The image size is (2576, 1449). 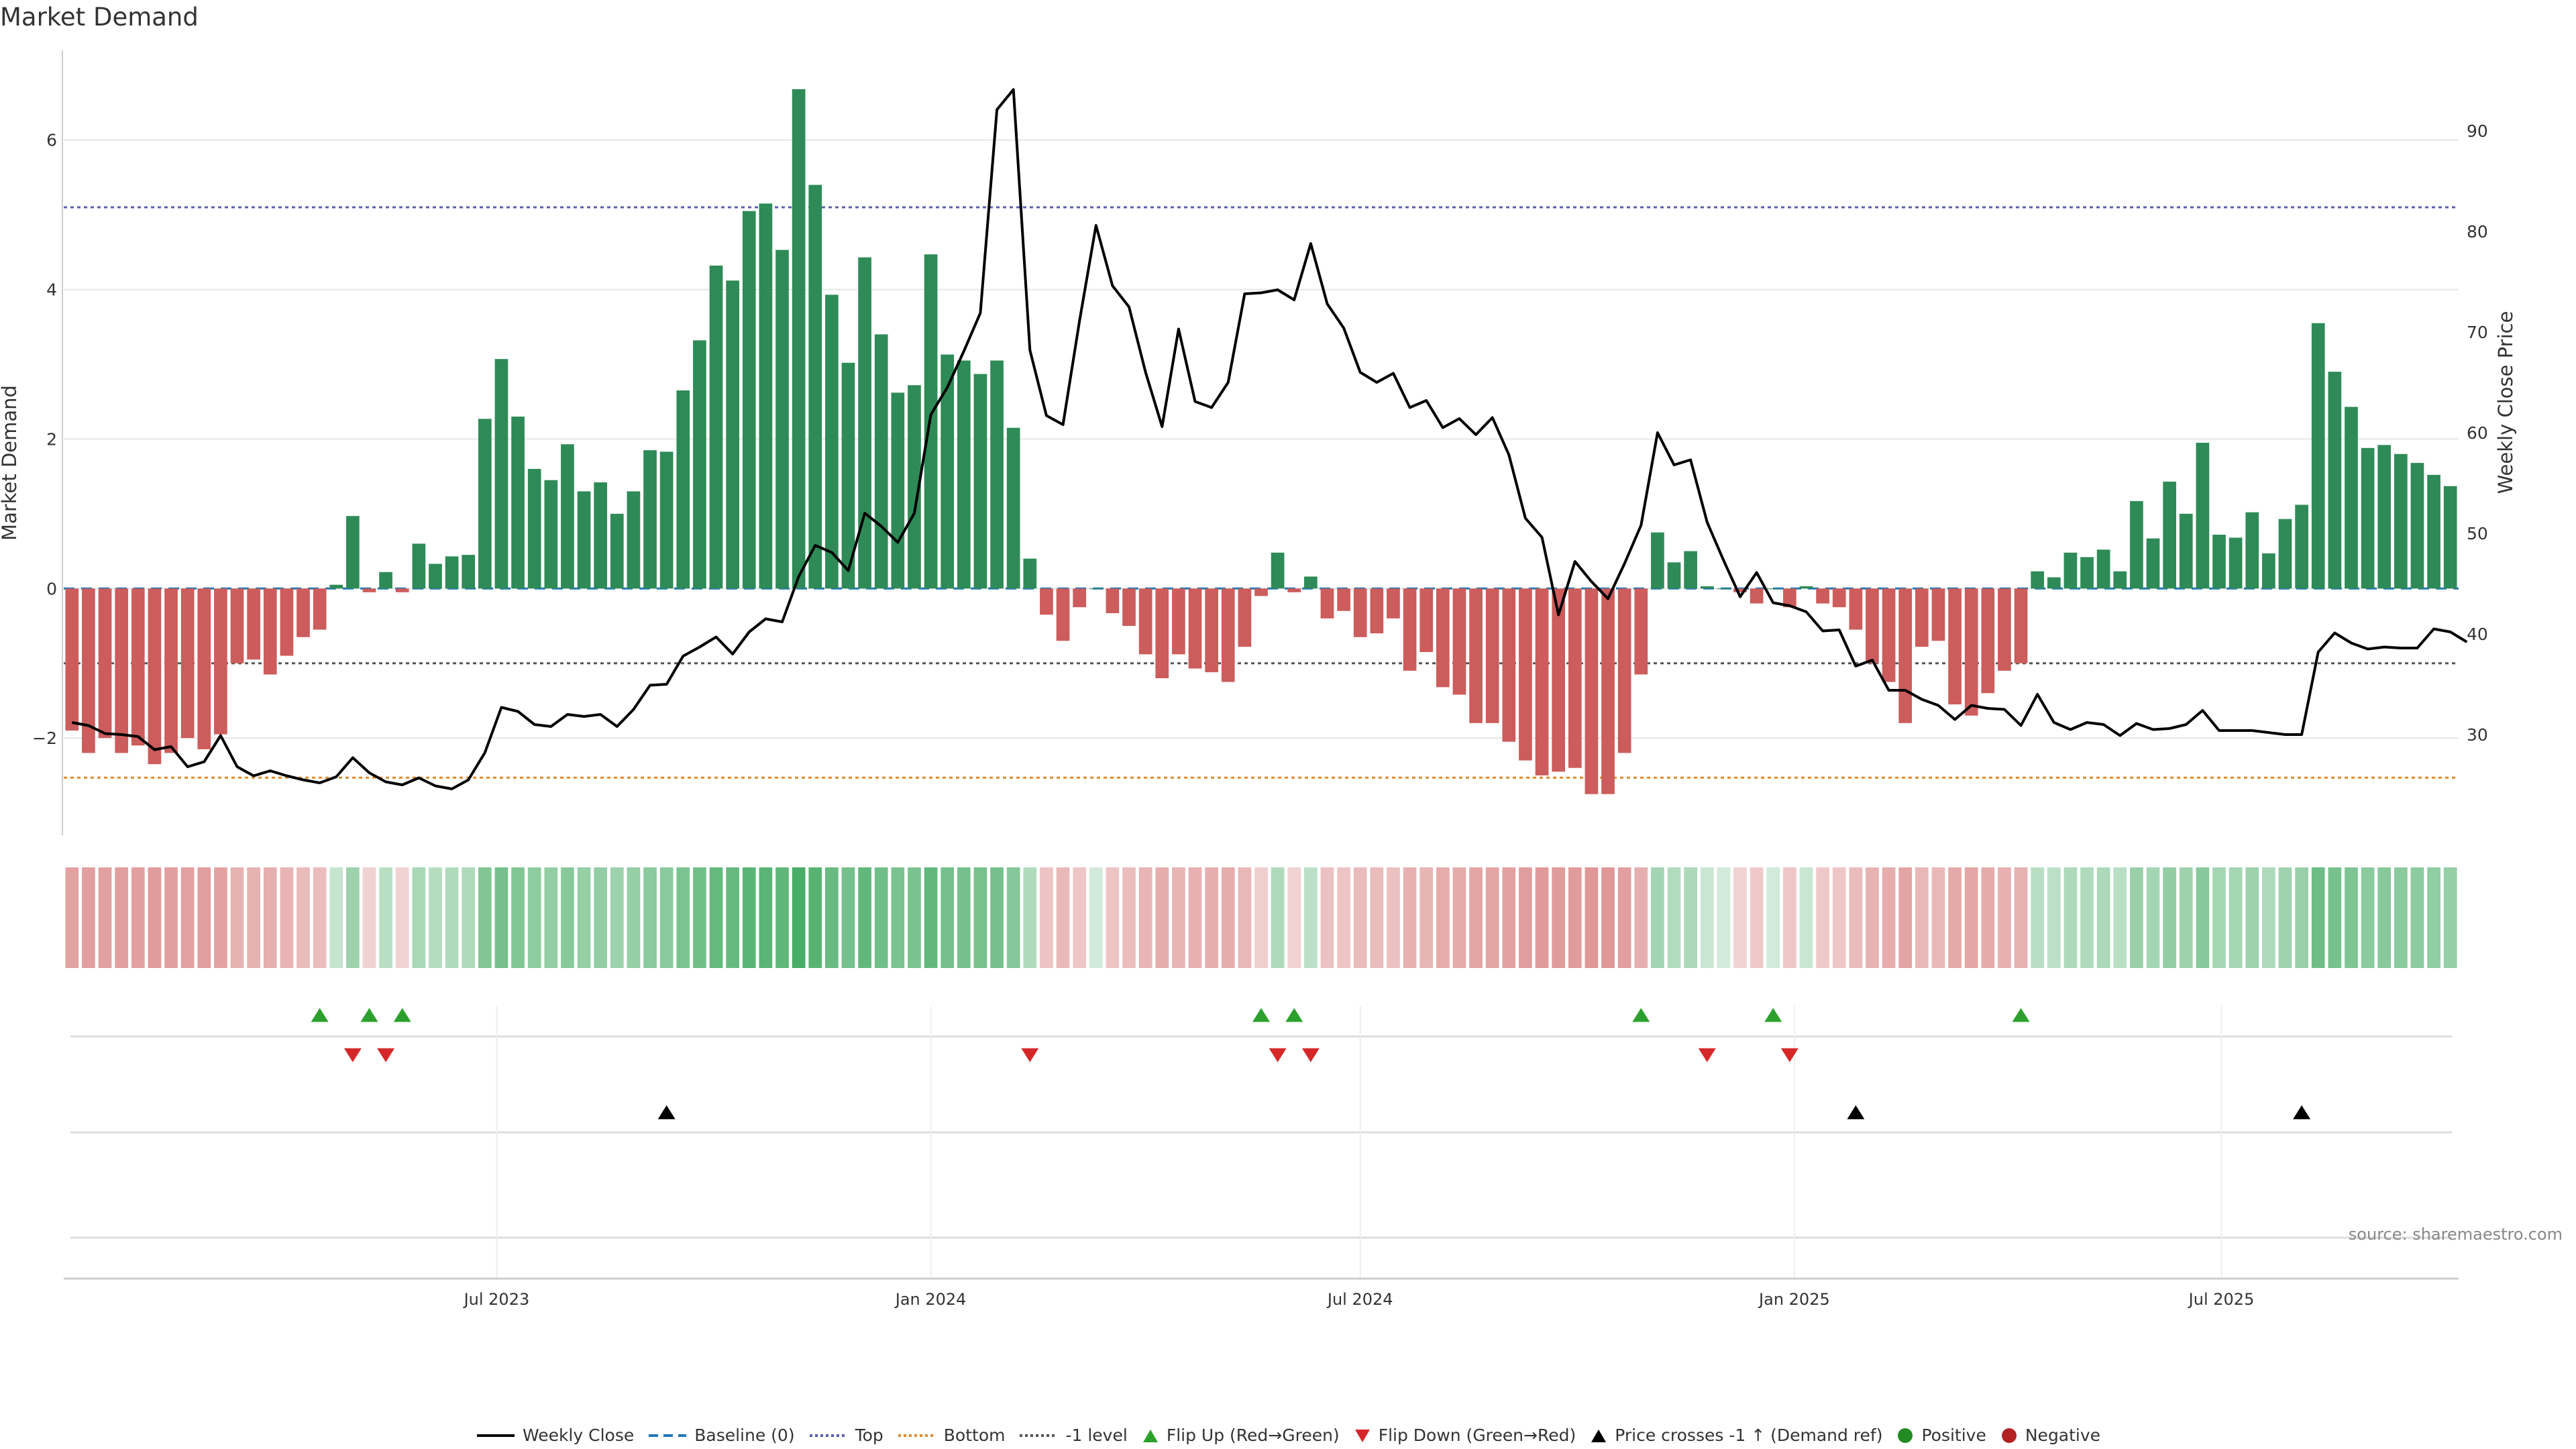 I want to click on legend-label: -1 level, so click(x=1096, y=1435).